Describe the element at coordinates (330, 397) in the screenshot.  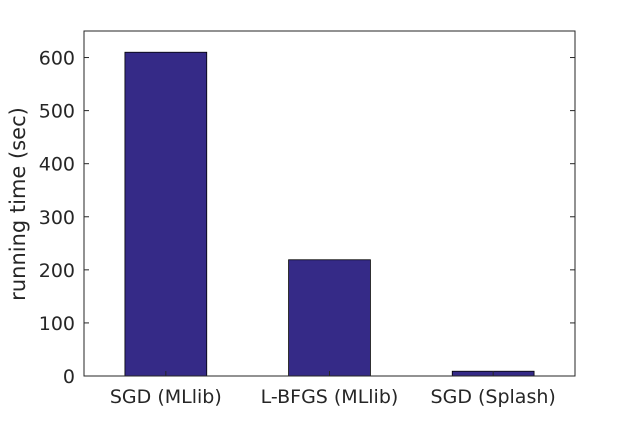
I see `x-tick-label: L-BFGS (MLlib)` at that location.